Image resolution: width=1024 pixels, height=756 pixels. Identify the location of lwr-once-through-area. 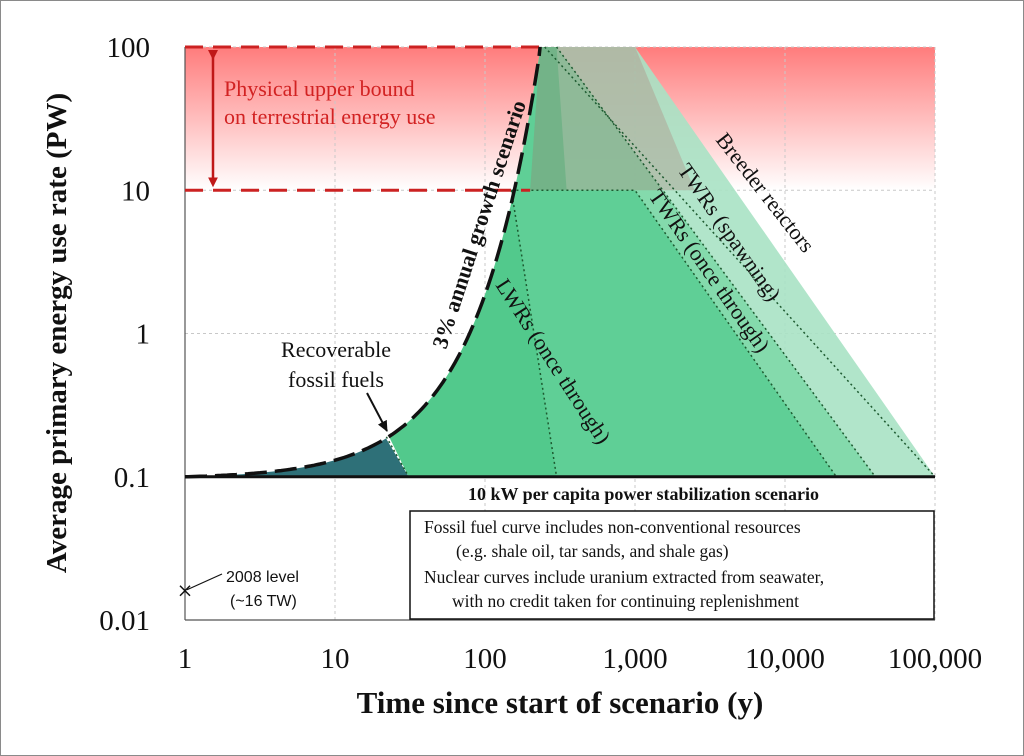
(473, 333).